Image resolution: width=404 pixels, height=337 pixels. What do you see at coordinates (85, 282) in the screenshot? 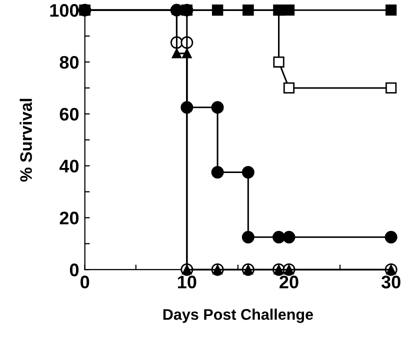
I see `x-tick-label: 0` at bounding box center [85, 282].